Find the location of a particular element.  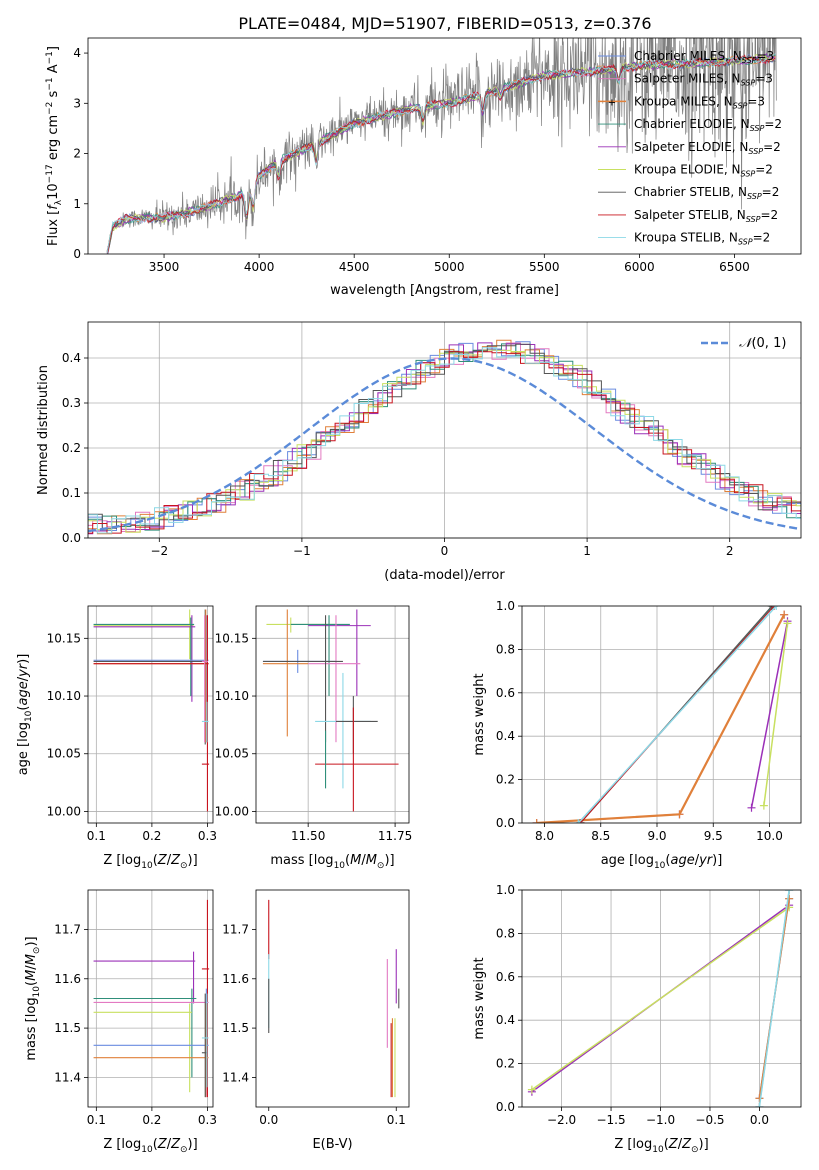

x-tick-label: 6500 is located at coordinates (734, 267).